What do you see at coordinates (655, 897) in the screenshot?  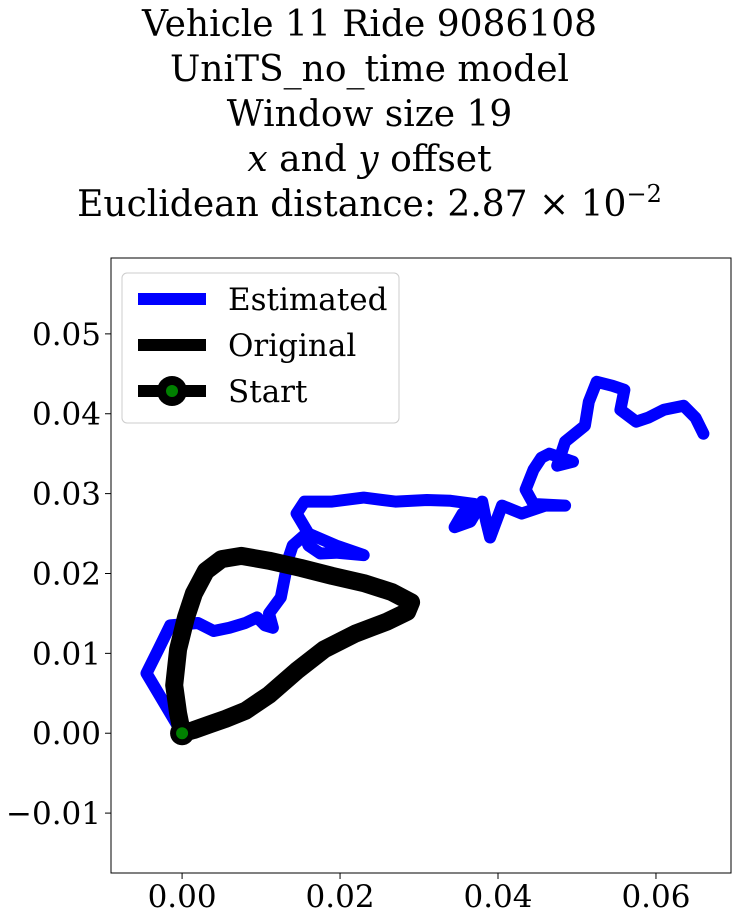 I see `x-tick-label: 0.06` at bounding box center [655, 897].